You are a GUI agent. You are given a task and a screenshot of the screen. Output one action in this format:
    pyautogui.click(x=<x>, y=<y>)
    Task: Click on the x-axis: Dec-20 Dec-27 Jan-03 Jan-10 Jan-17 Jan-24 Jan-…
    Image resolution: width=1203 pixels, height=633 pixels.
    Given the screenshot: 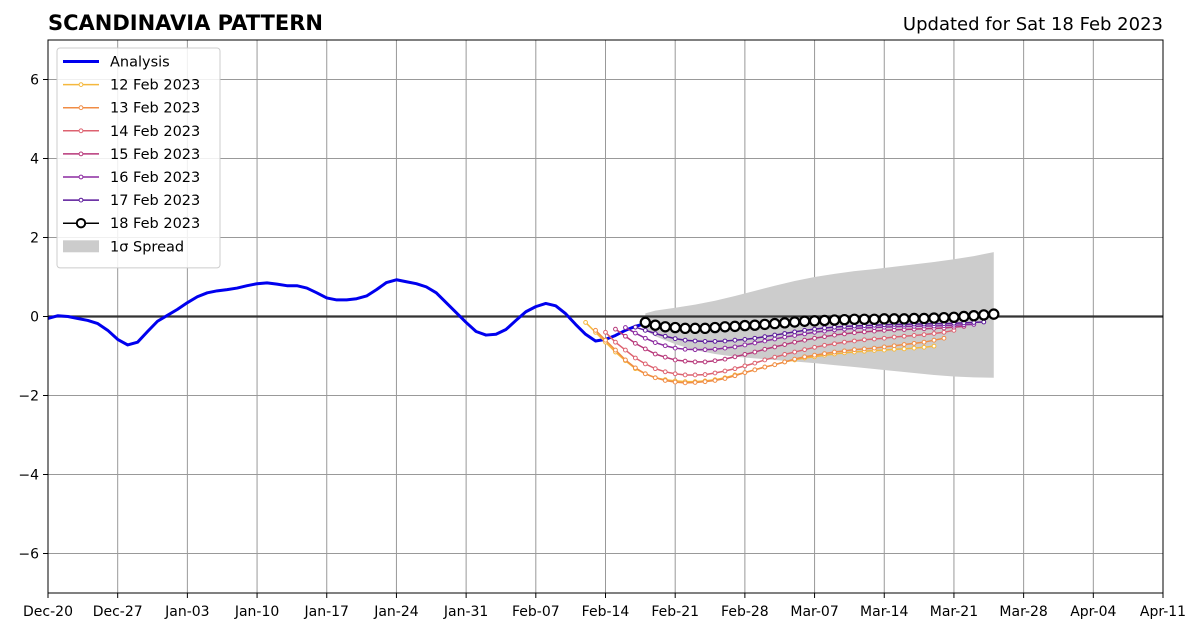 What is the action you would take?
    pyautogui.click(x=604, y=606)
    